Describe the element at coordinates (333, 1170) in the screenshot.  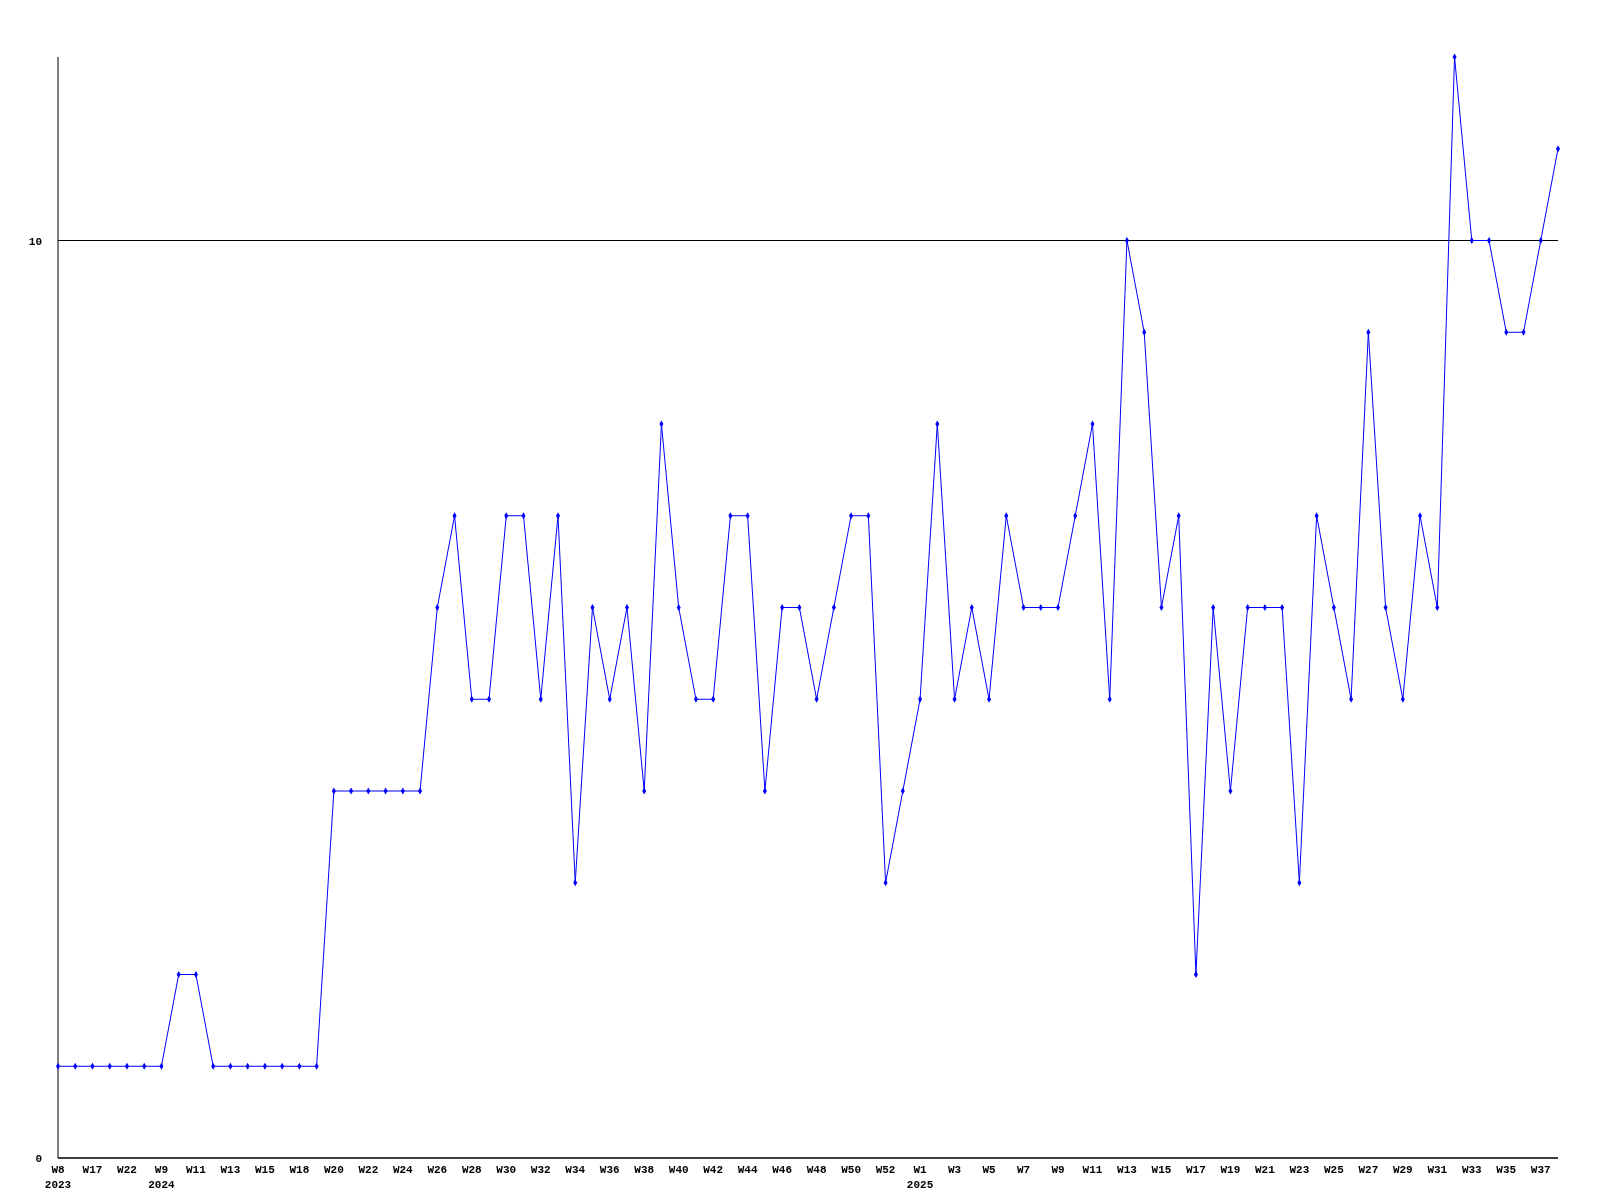
I see `x-tick-label: W20` at that location.